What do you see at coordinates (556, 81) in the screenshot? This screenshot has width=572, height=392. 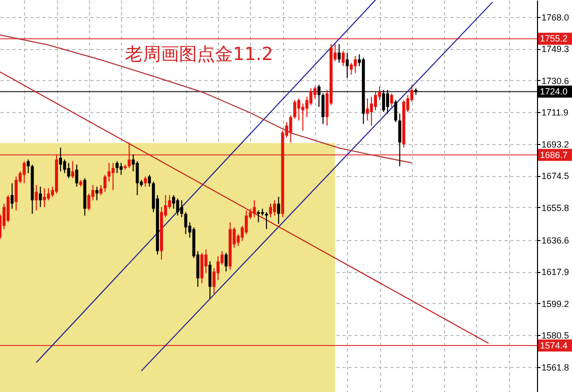 I see `y-tick-label: 1730.6` at bounding box center [556, 81].